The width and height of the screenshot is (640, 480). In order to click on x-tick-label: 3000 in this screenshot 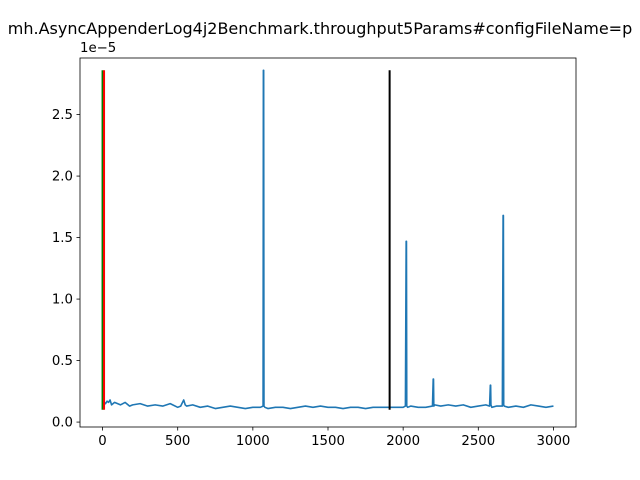, I will do `click(554, 441)`.